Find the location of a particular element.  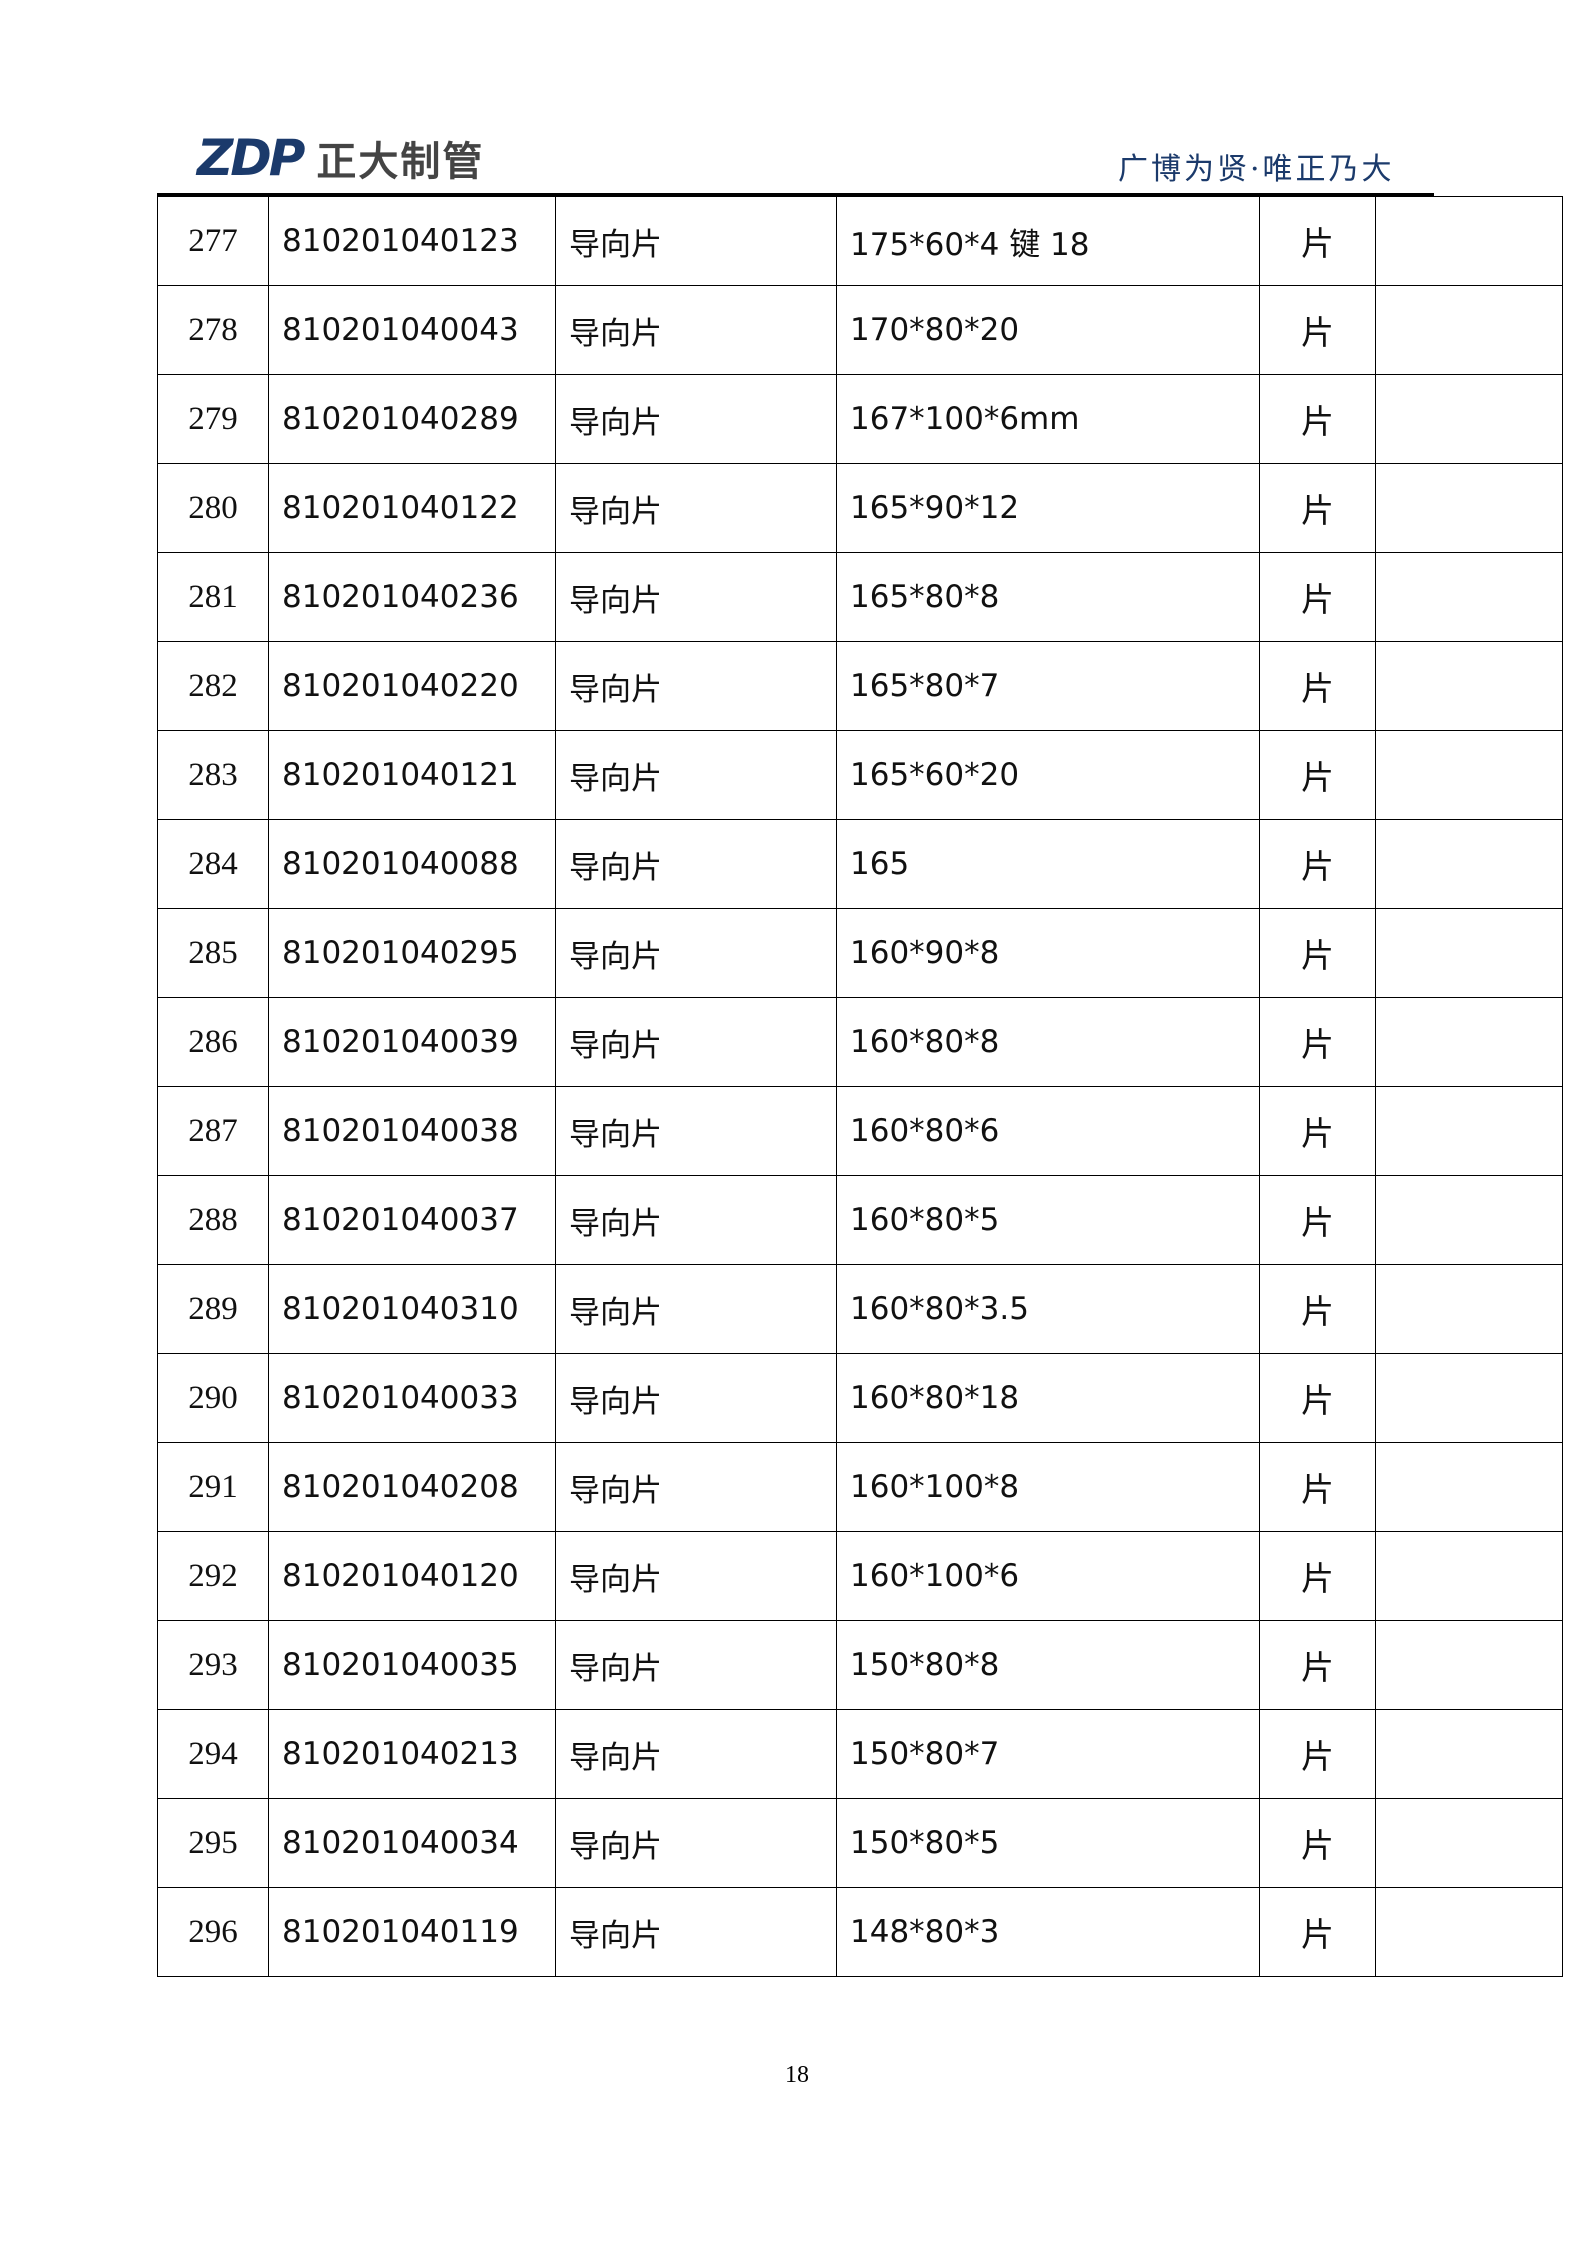

item-code: 810201040236 is located at coordinates (412, 597).